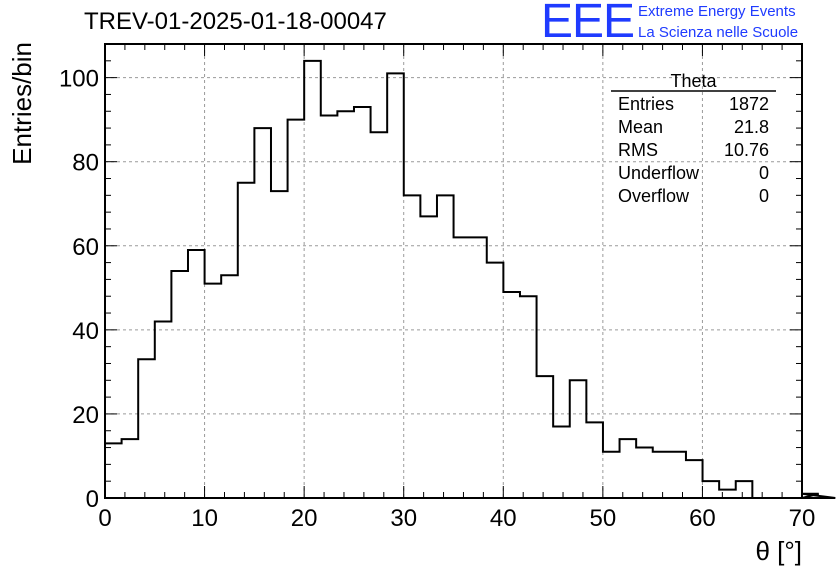 This screenshot has width=836, height=572. Describe the element at coordinates (85, 163) in the screenshot. I see `y-tick-label: 80` at that location.